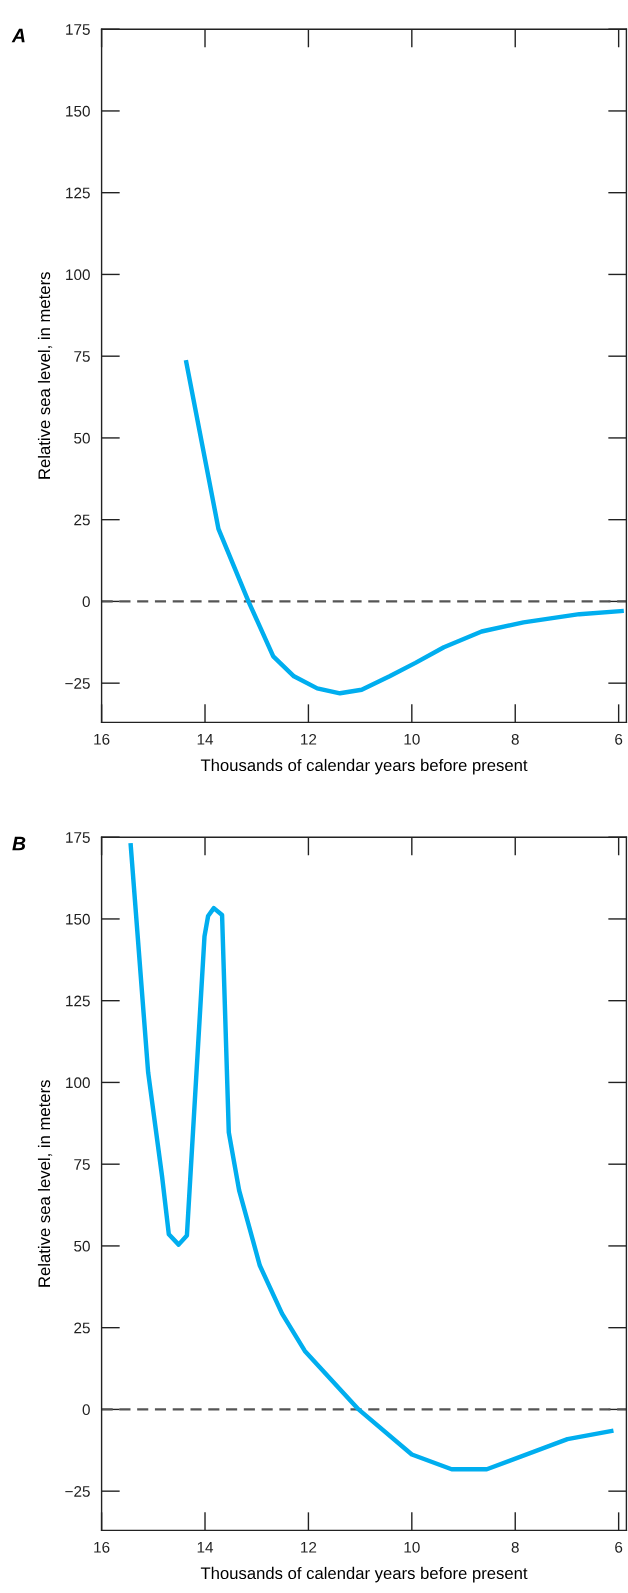  What do you see at coordinates (18, 35) in the screenshot?
I see `chart-title: A` at bounding box center [18, 35].